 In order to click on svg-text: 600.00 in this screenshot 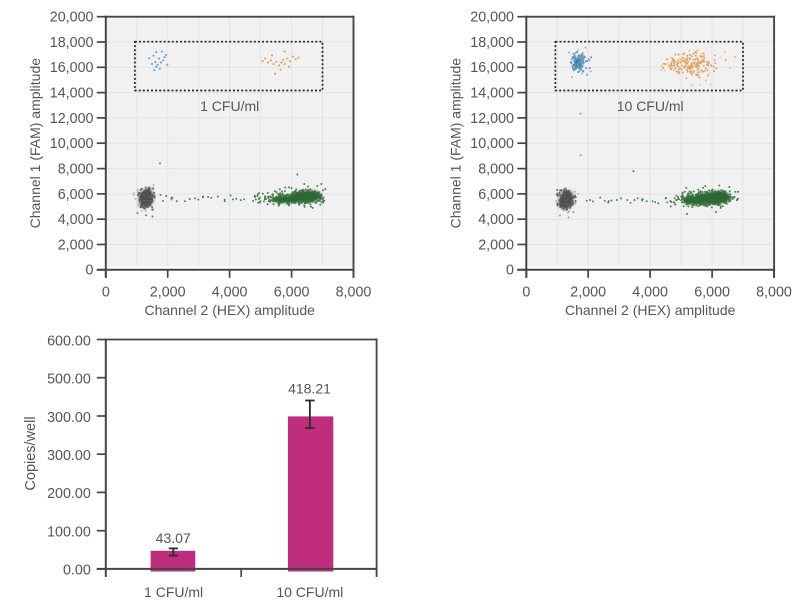, I will do `click(69, 341)`.